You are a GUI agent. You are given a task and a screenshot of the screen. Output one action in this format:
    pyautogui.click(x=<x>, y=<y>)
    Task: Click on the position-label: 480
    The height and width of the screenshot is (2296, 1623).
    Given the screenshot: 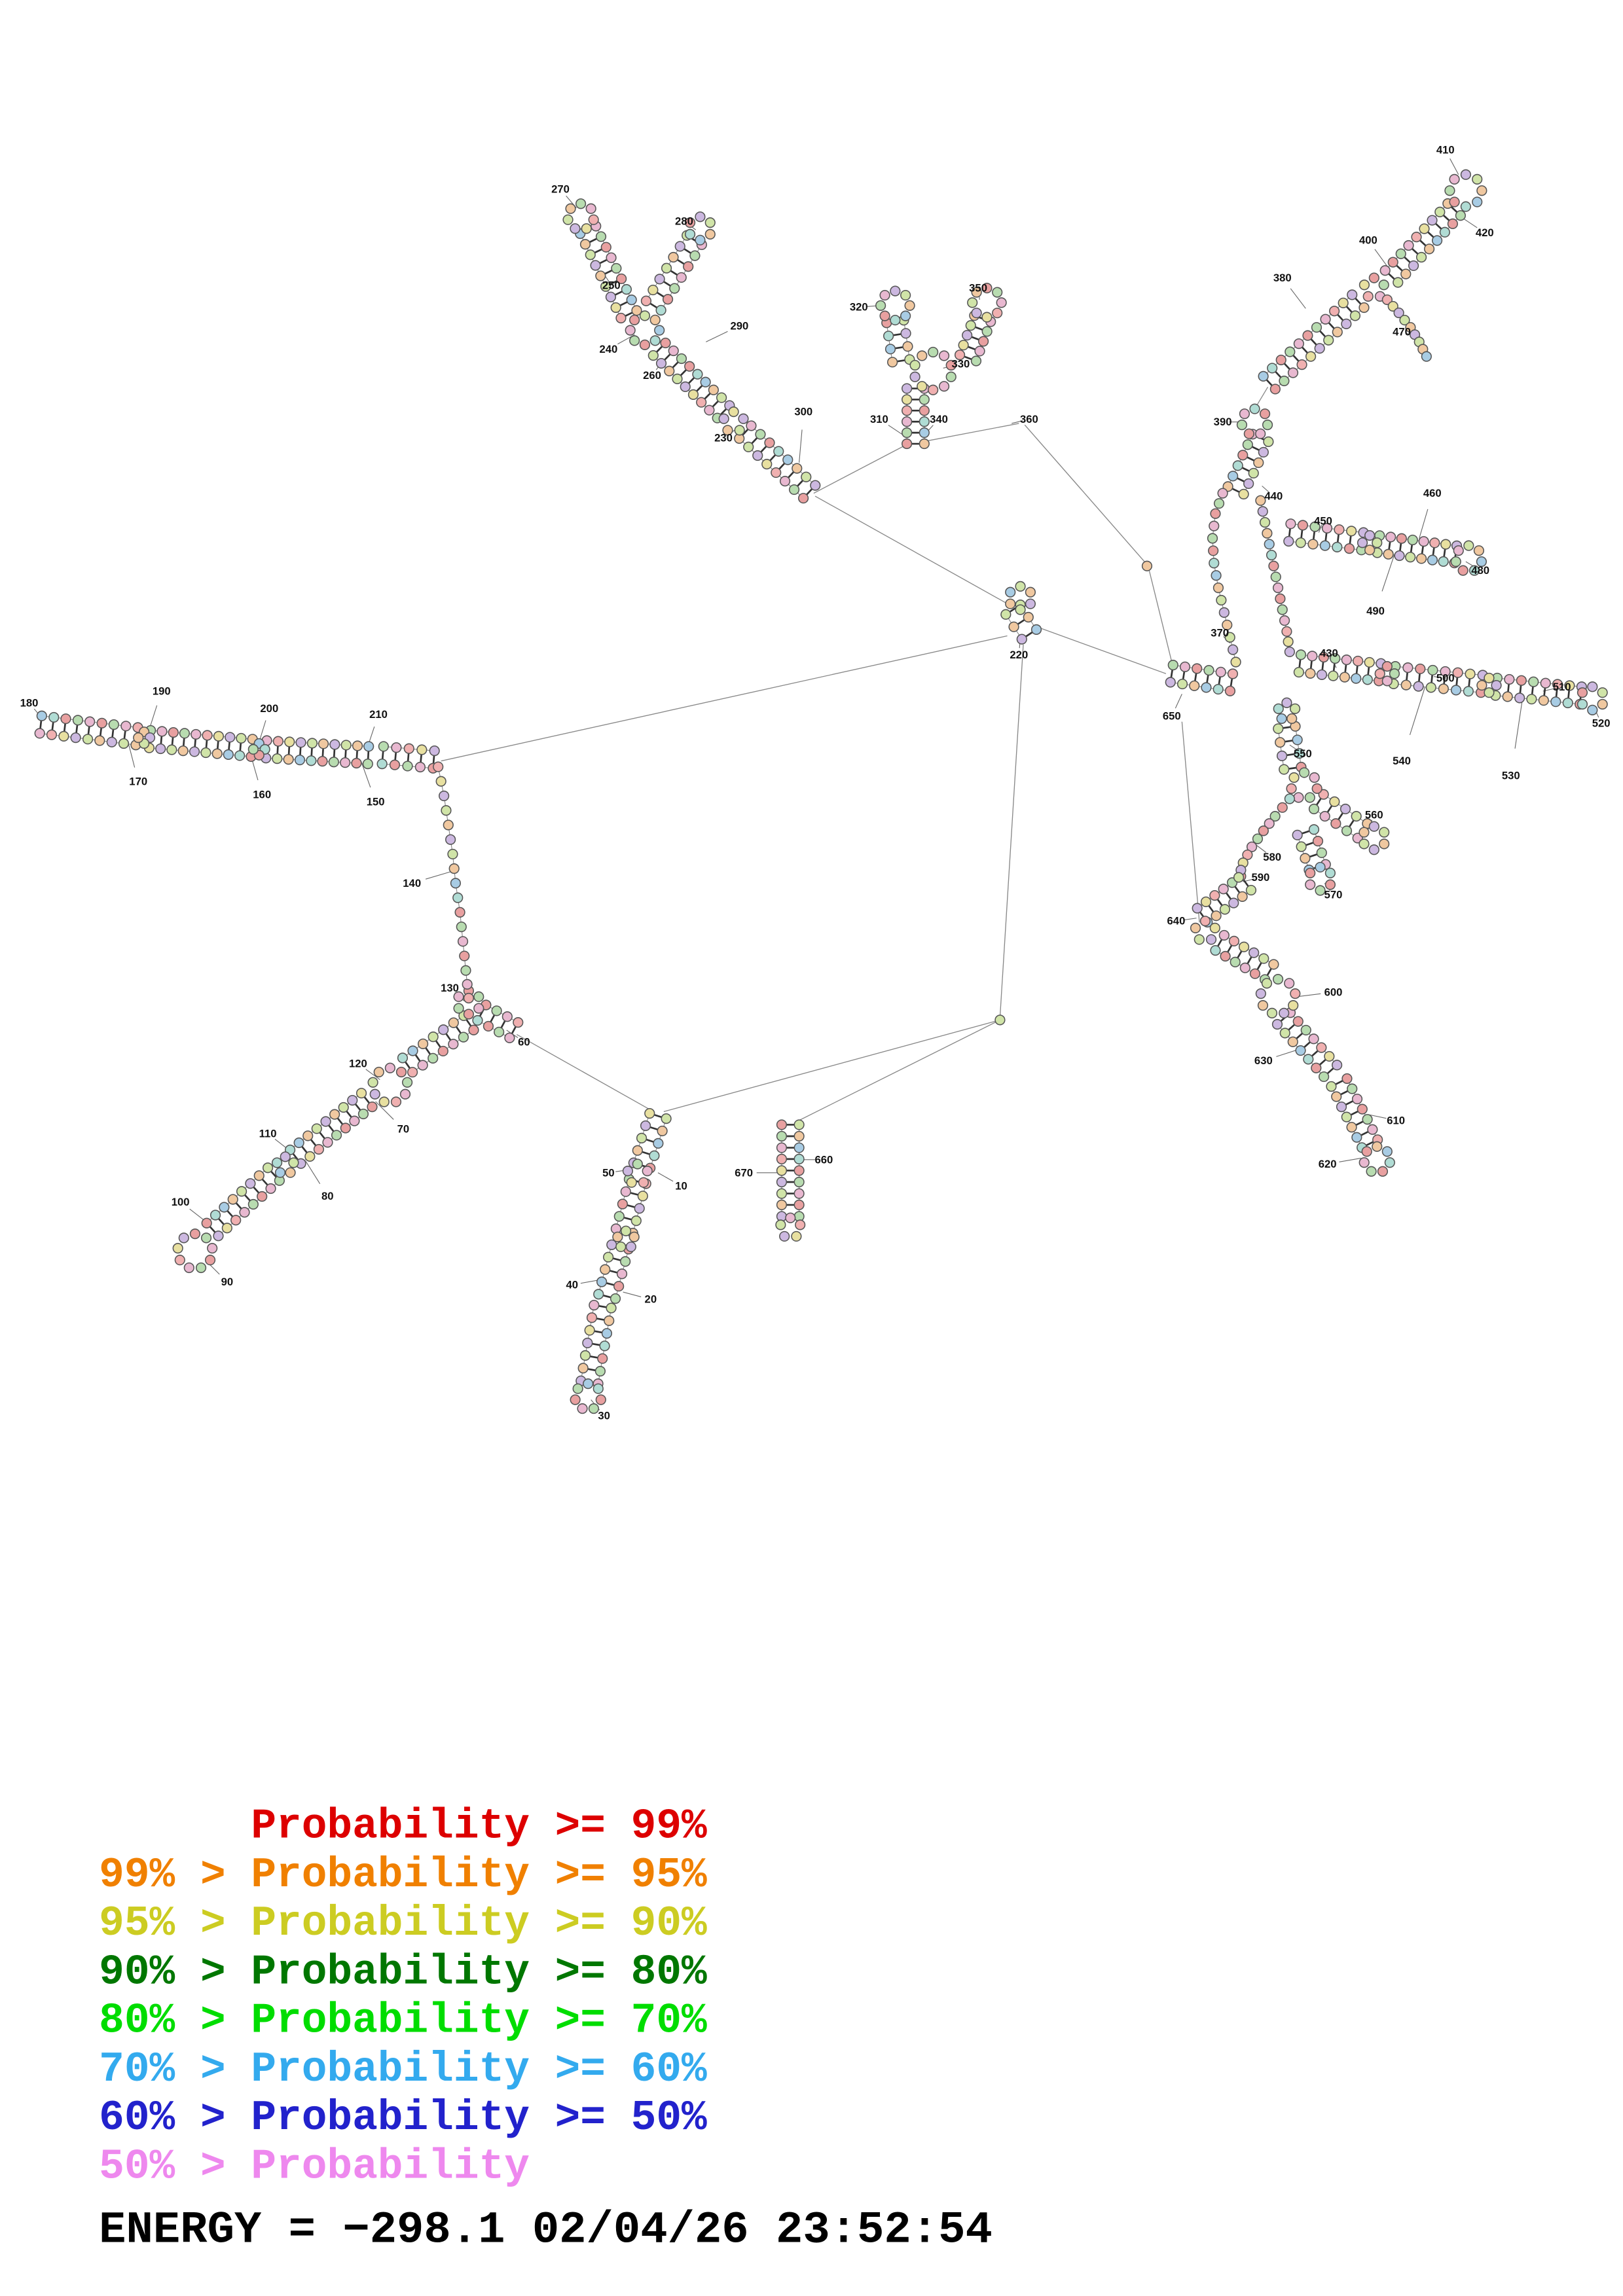 What is the action you would take?
    pyautogui.click(x=1480, y=570)
    